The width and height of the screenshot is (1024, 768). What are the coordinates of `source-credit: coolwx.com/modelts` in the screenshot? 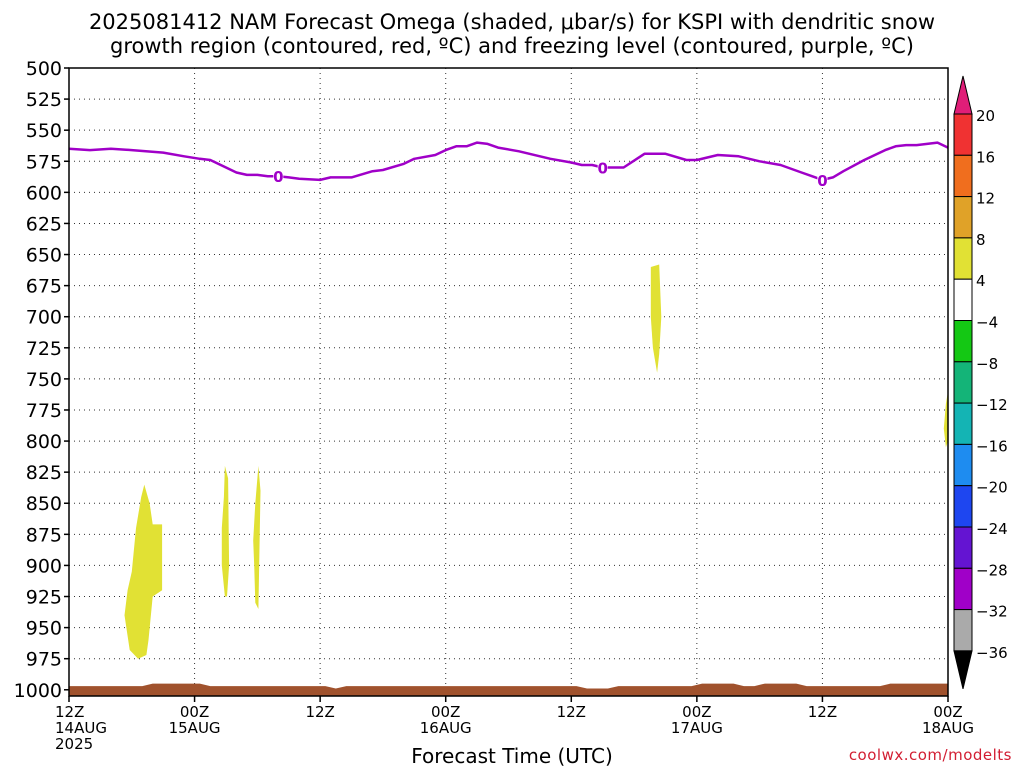 It's located at (930, 755).